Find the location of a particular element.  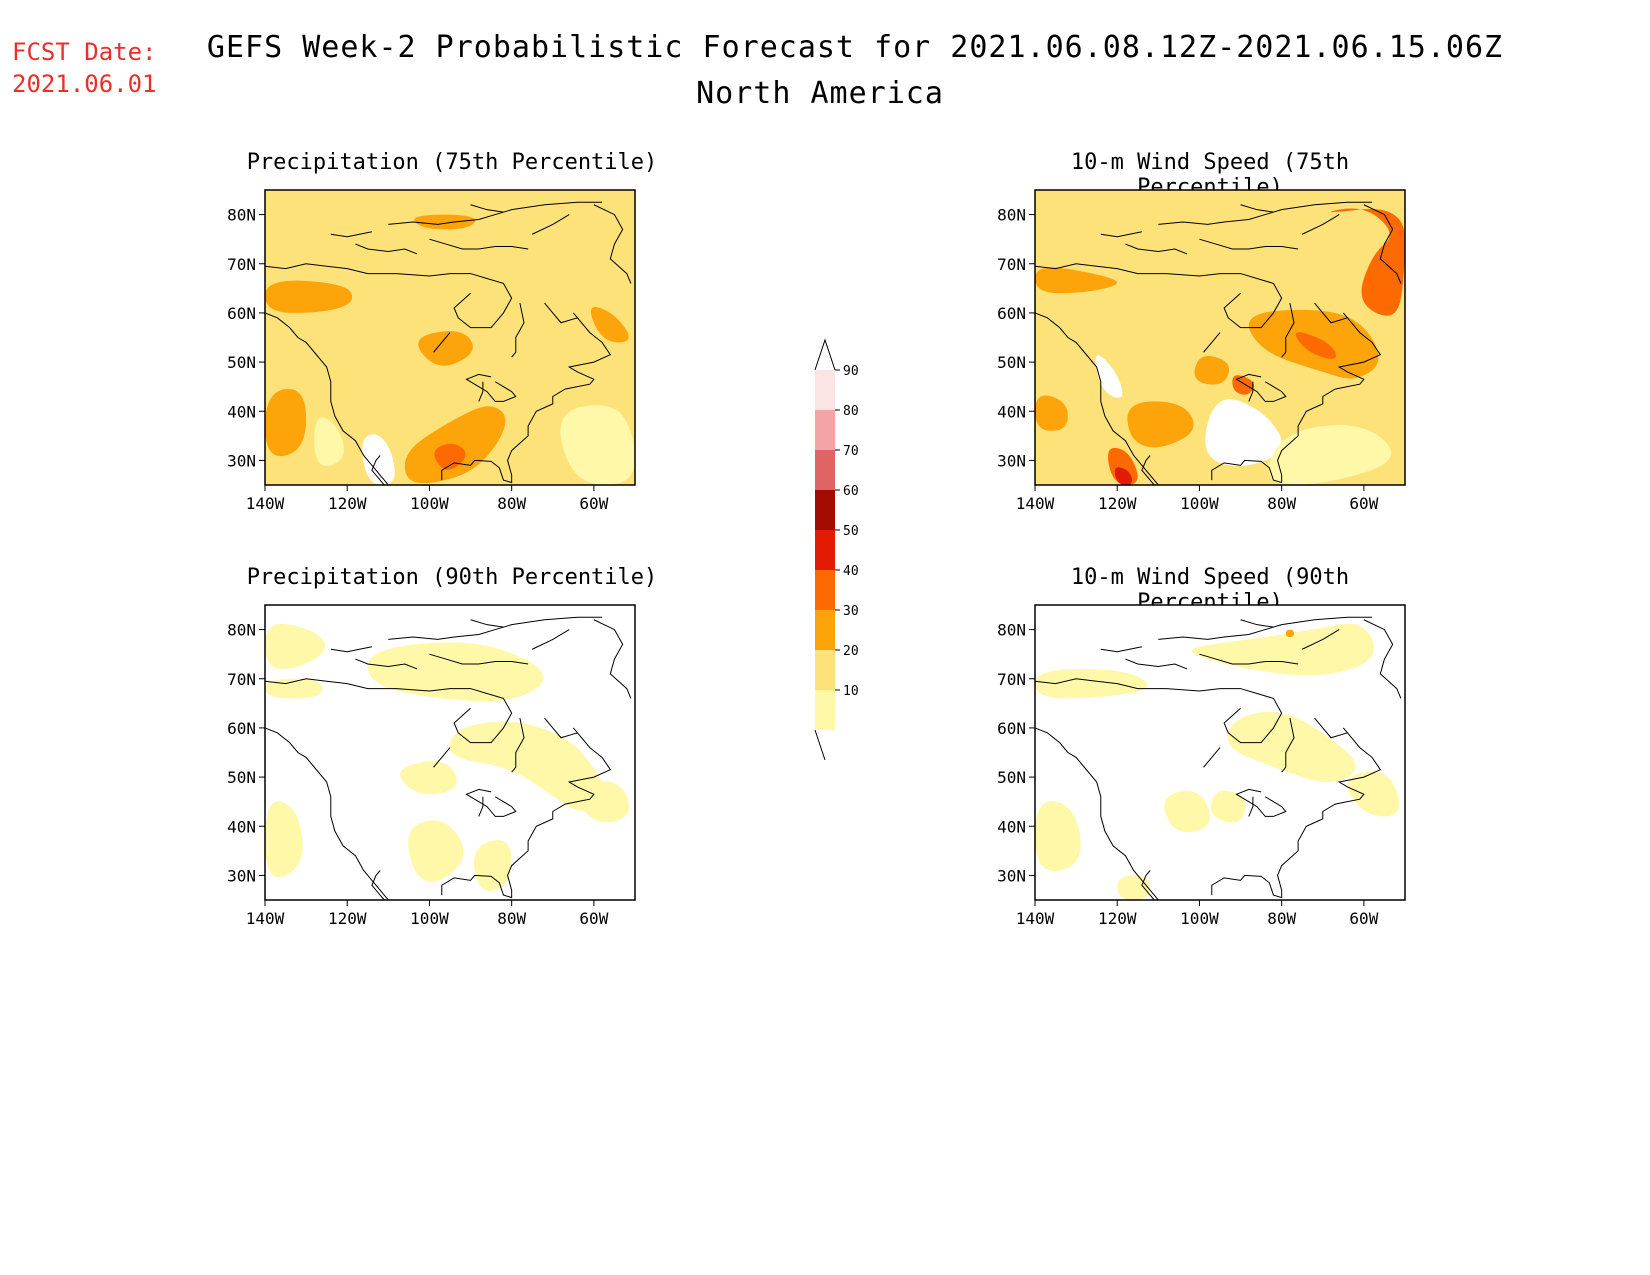

panel-title-precip-90: Precipitation (90th Percentile) is located at coordinates (452, 577).